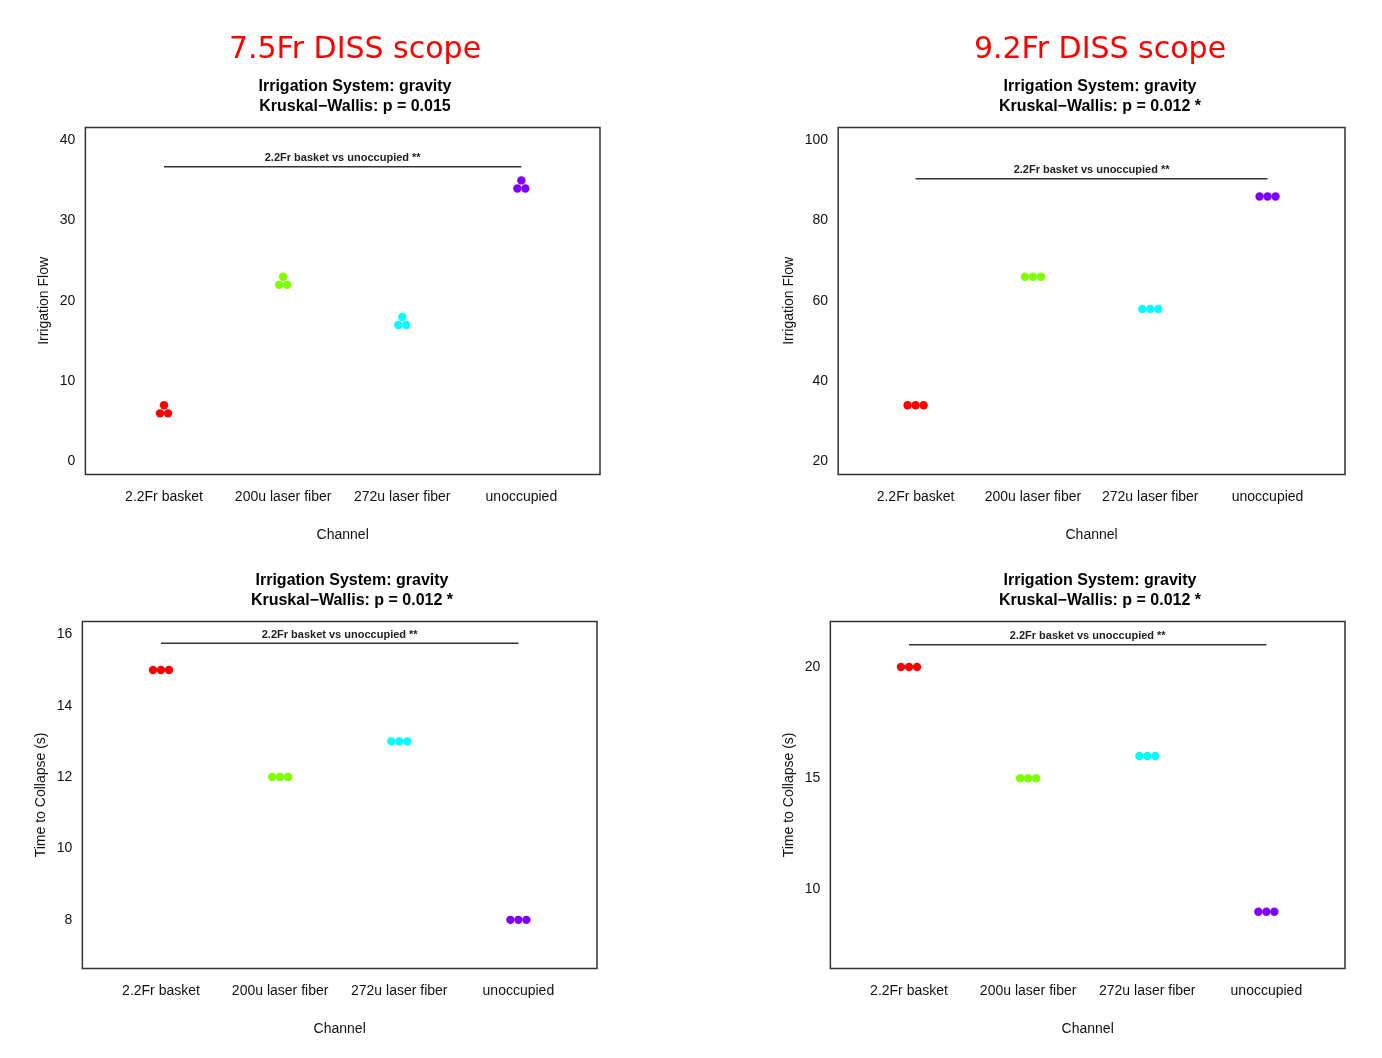 The width and height of the screenshot is (1382, 1058). Describe the element at coordinates (820, 299) in the screenshot. I see `y-tick-label: 60` at that location.